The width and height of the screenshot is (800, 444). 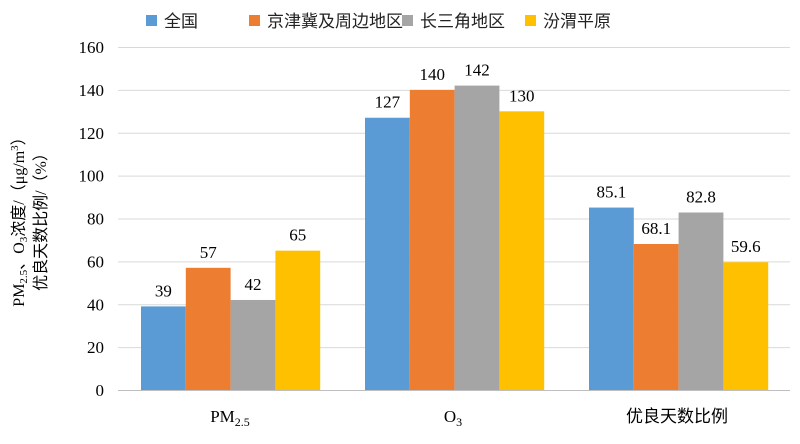 What do you see at coordinates (253, 284) in the screenshot?
I see `data-label: 42` at bounding box center [253, 284].